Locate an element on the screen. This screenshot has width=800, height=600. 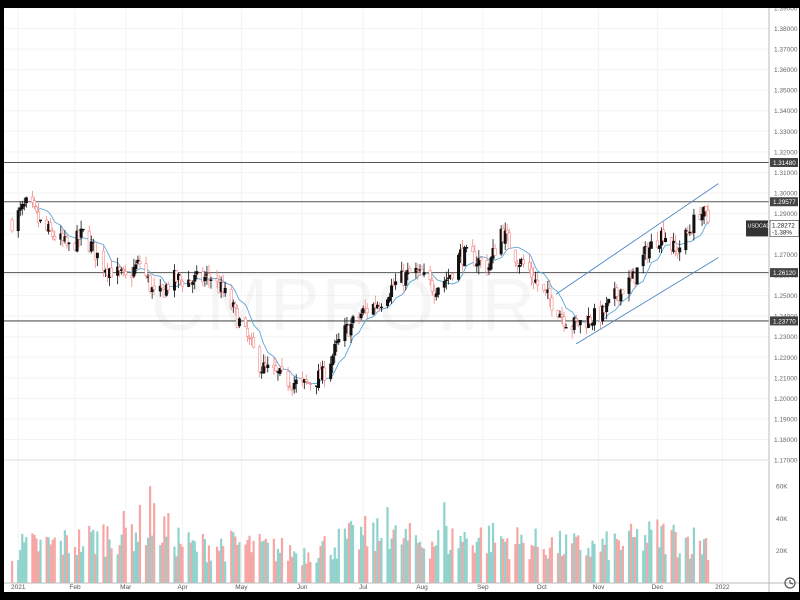
price-tick-label: 1.32000 is located at coordinates (786, 152).